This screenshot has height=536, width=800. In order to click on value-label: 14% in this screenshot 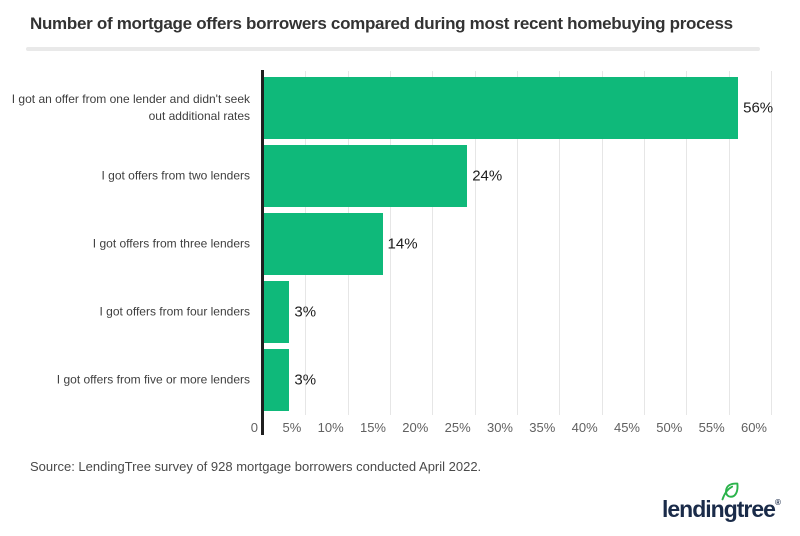, I will do `click(402, 244)`.